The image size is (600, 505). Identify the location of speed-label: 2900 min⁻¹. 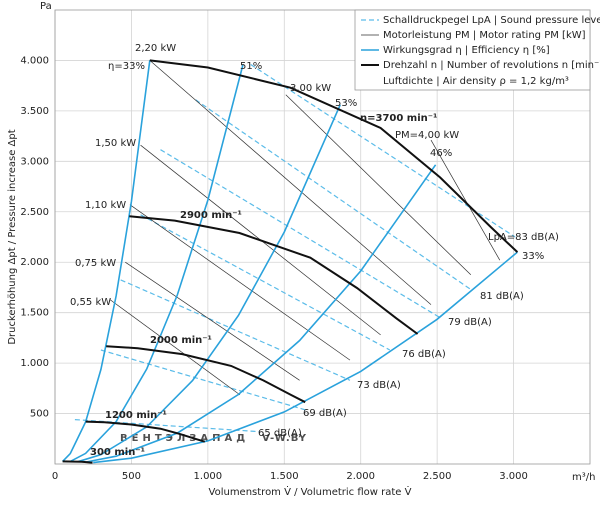
(211, 215).